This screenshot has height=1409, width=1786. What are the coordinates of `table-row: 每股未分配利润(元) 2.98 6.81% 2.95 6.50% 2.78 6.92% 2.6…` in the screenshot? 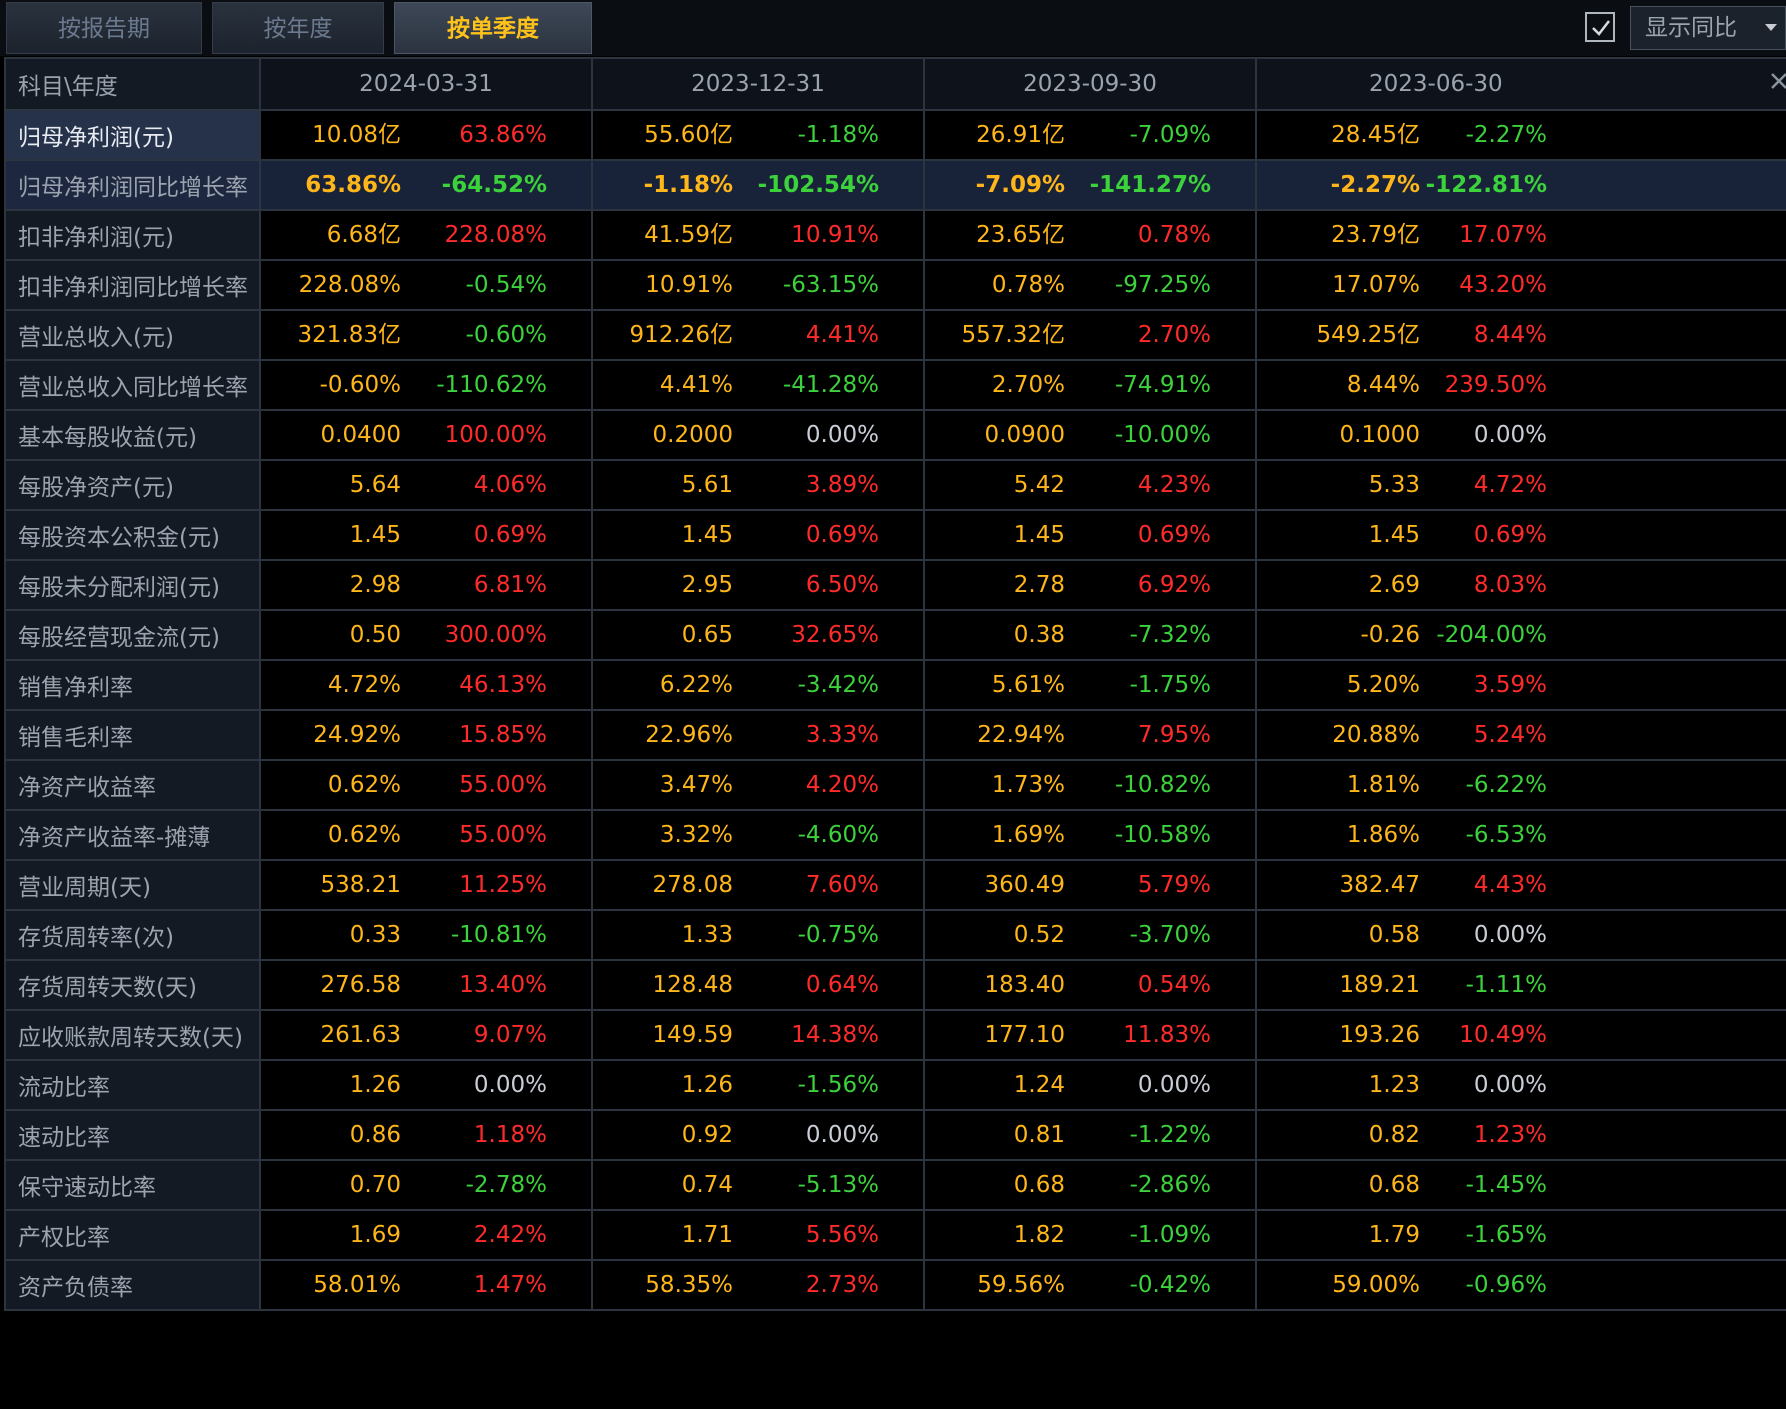 It's located at (895, 585).